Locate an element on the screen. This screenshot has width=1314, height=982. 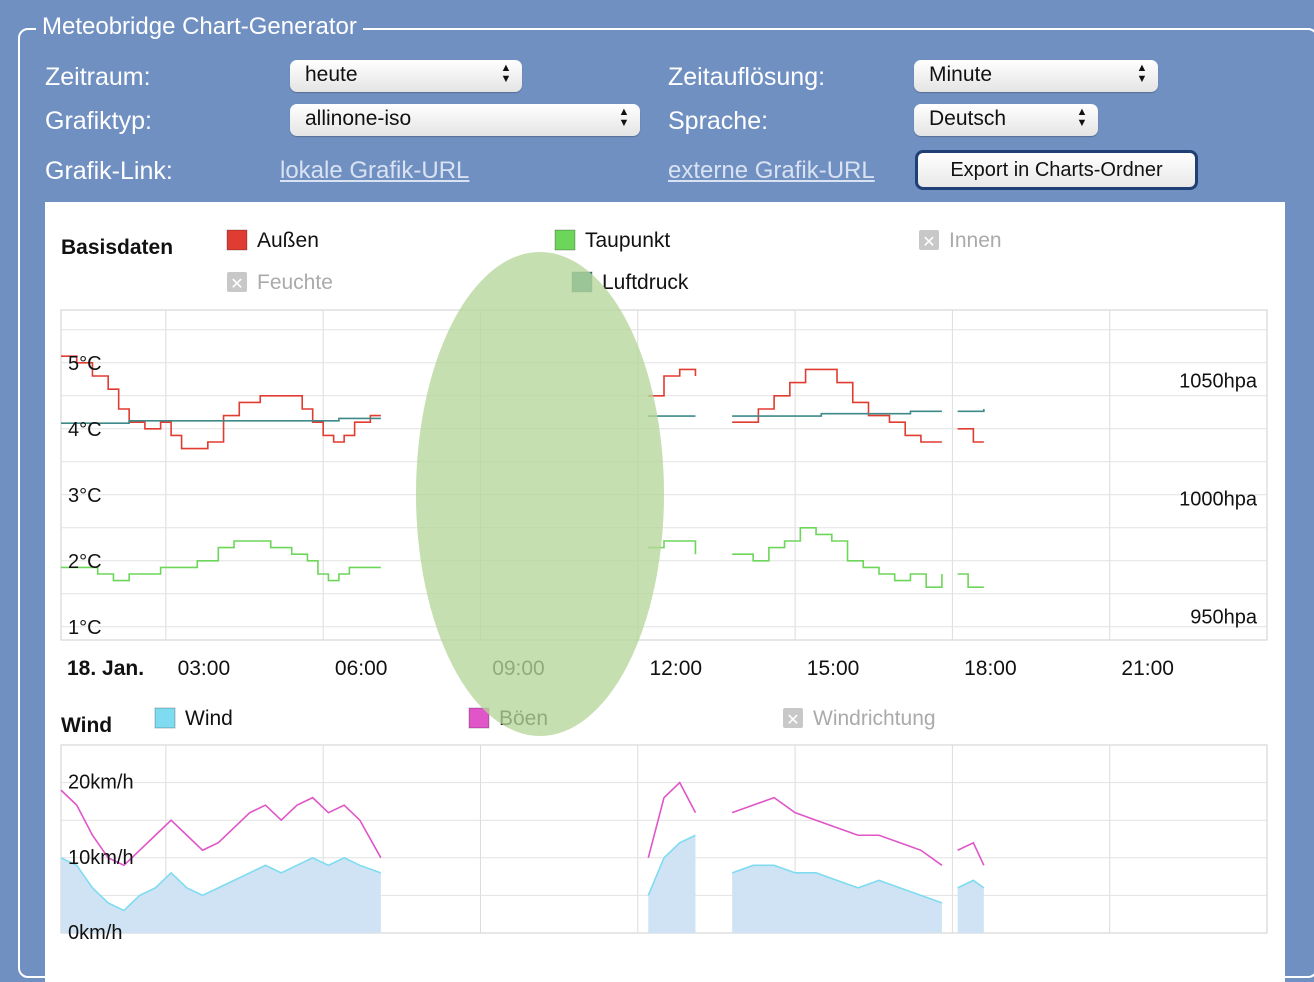
legend-1-0-swatch is located at coordinates (237, 240).